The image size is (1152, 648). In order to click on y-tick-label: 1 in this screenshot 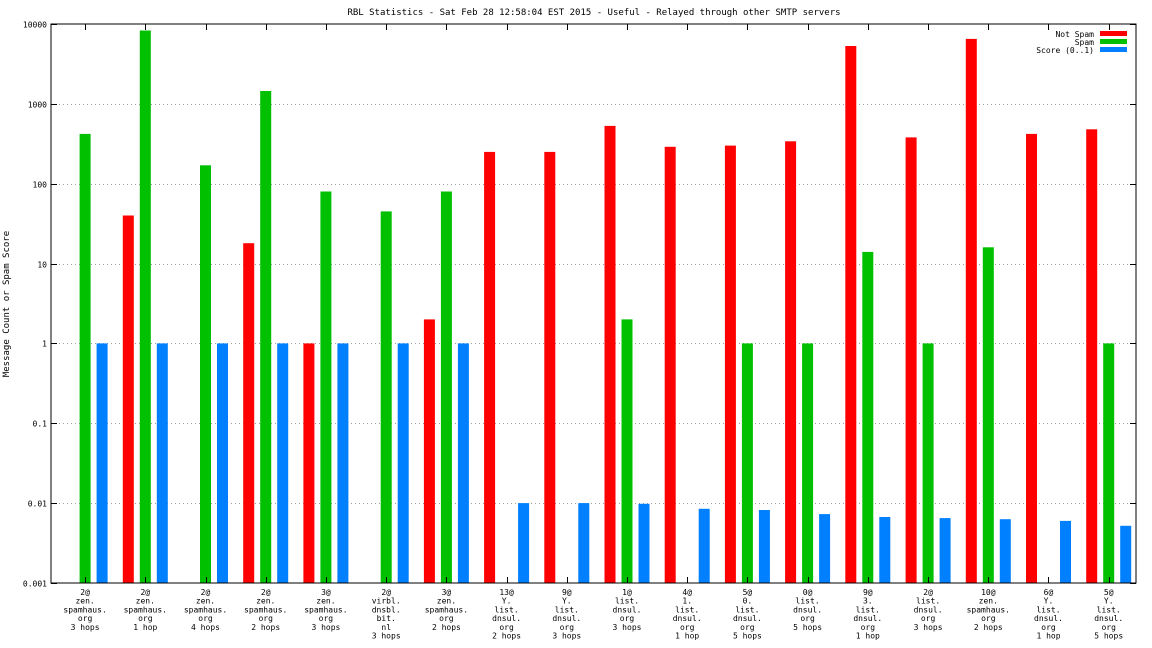, I will do `click(44, 344)`.